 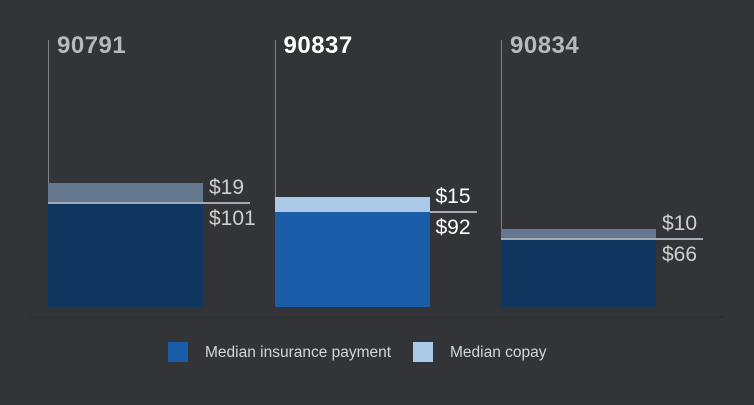 I want to click on insurance-legend-swatch, so click(x=178, y=352).